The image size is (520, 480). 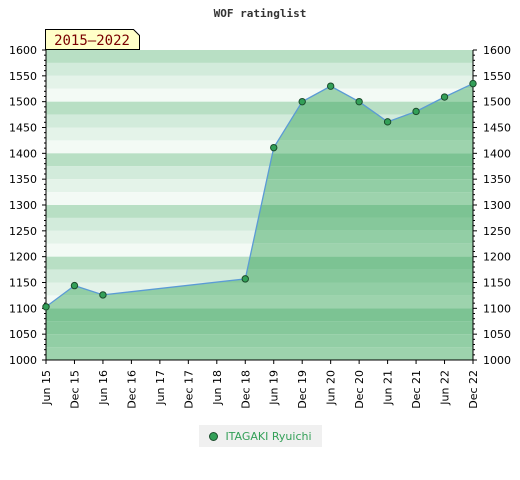 What do you see at coordinates (23, 76) in the screenshot?
I see `y-tick-label-left: 1550` at bounding box center [23, 76].